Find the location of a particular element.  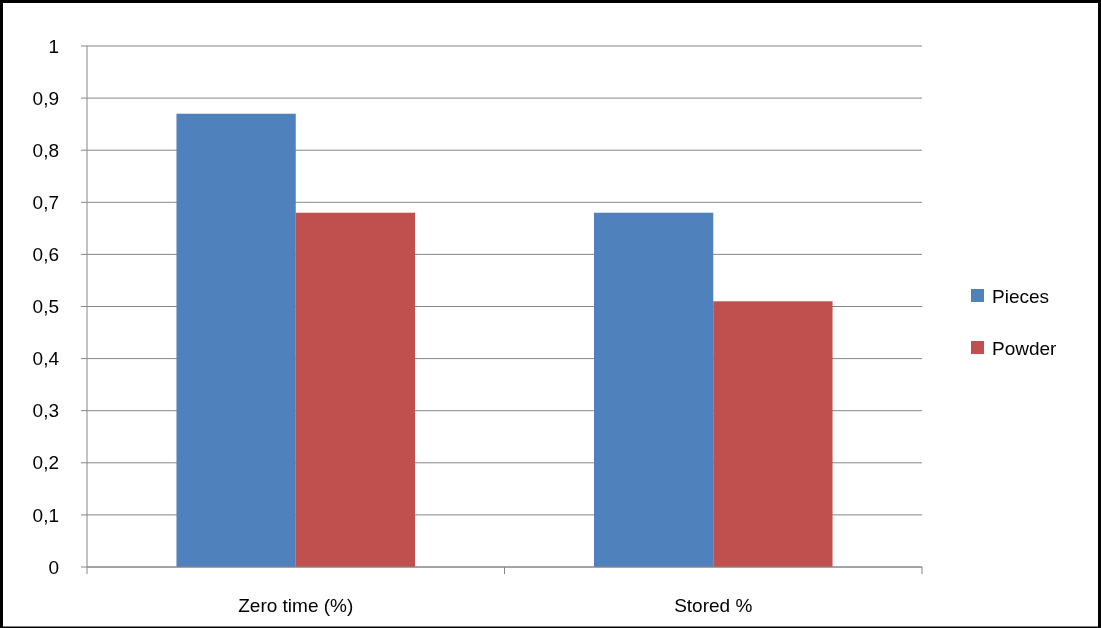

y-tick-label: 1 is located at coordinates (53, 46).